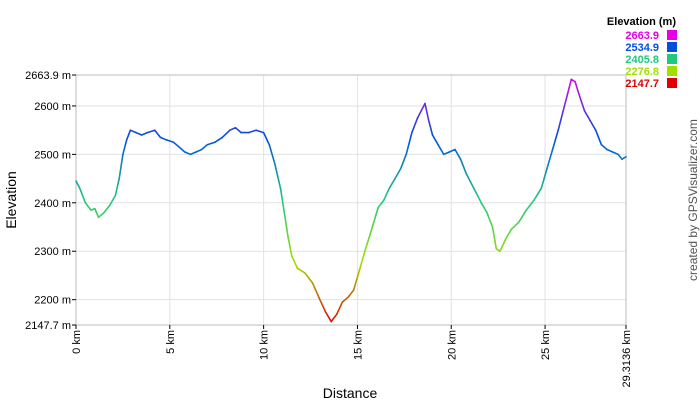  I want to click on legend-value: 2663.9, so click(642, 36).